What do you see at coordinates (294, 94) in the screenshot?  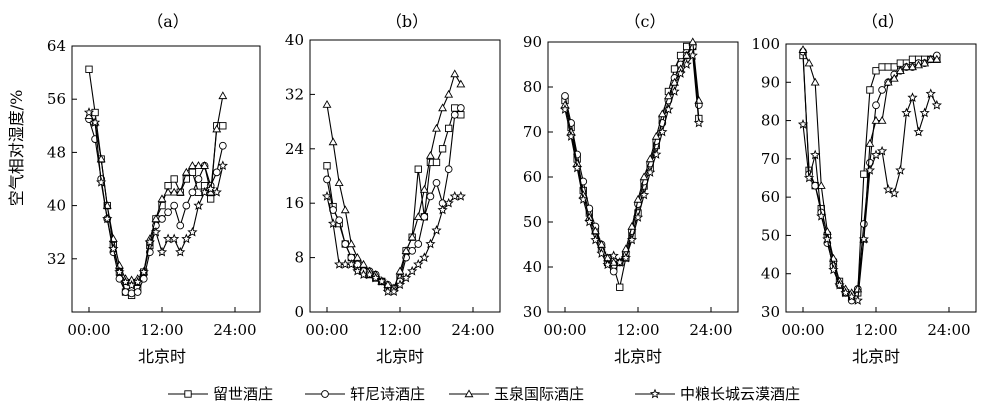 I see `y-tick-label: 32` at bounding box center [294, 94].